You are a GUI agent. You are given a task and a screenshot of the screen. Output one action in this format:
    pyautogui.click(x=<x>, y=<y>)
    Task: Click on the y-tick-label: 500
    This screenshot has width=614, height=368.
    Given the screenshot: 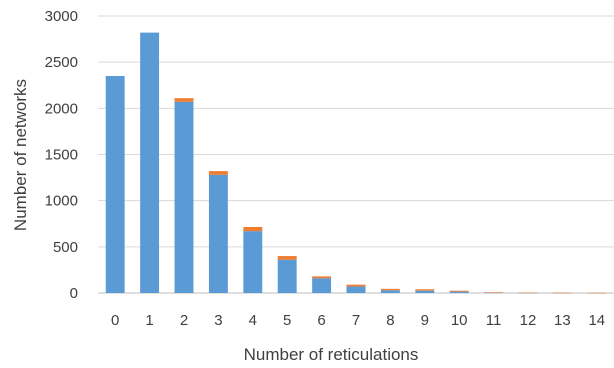 What is the action you would take?
    pyautogui.click(x=65, y=247)
    